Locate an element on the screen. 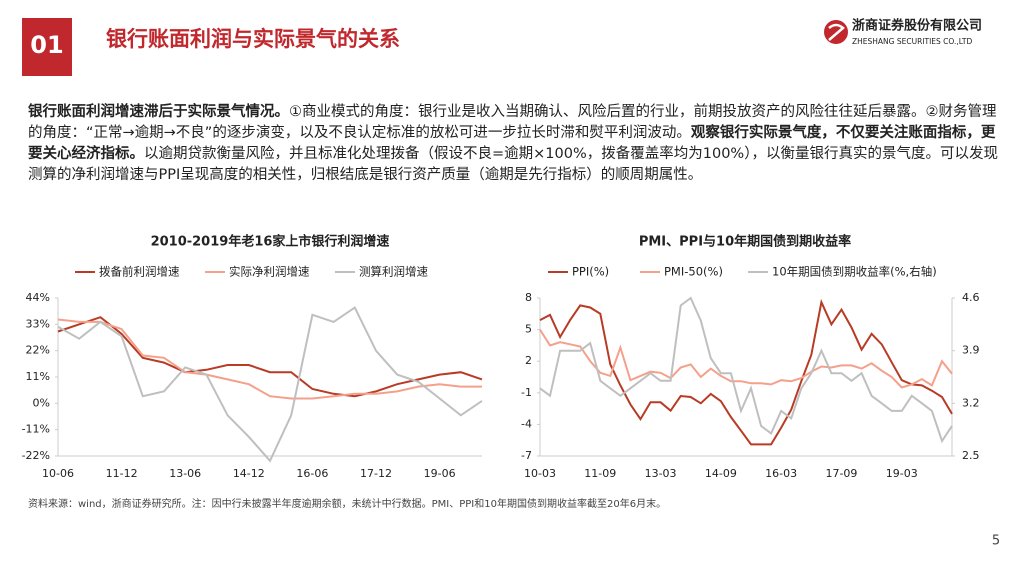 This screenshot has height=576, width=1024. logo-mark is located at coordinates (836, 32).